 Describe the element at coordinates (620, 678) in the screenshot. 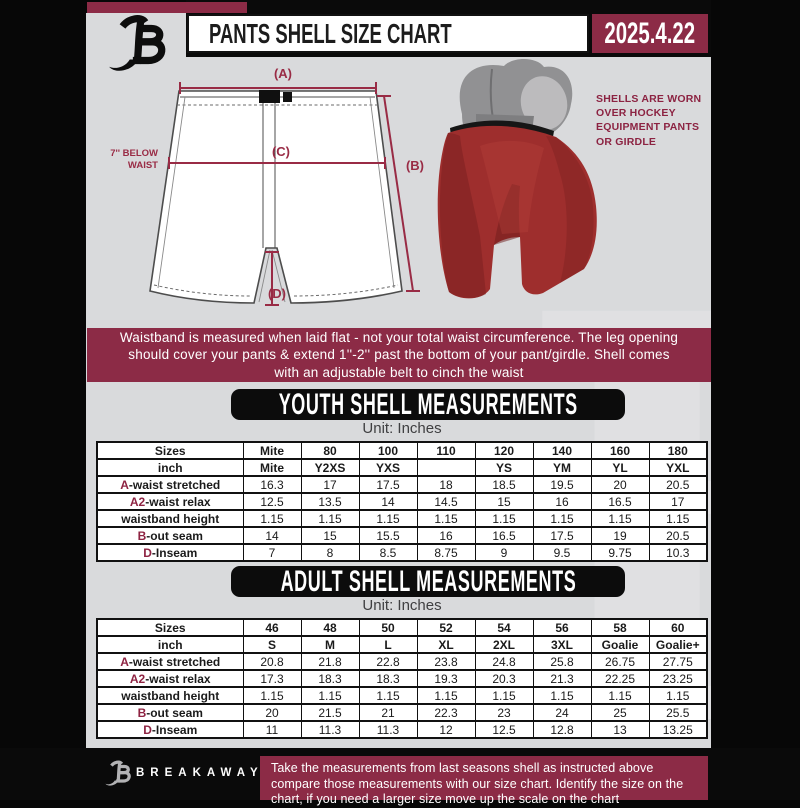

I see `table-cell: 22.25` at that location.